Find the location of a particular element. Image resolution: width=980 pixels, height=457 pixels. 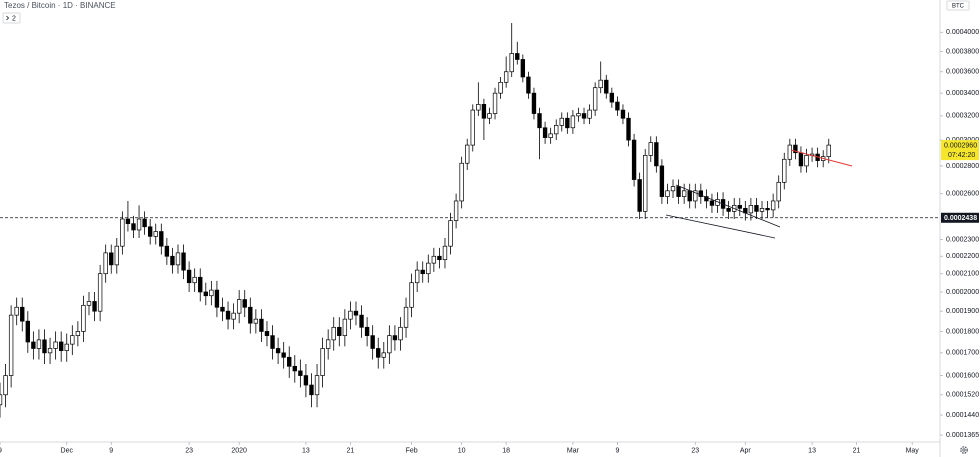

currency-box is located at coordinates (958, 5).